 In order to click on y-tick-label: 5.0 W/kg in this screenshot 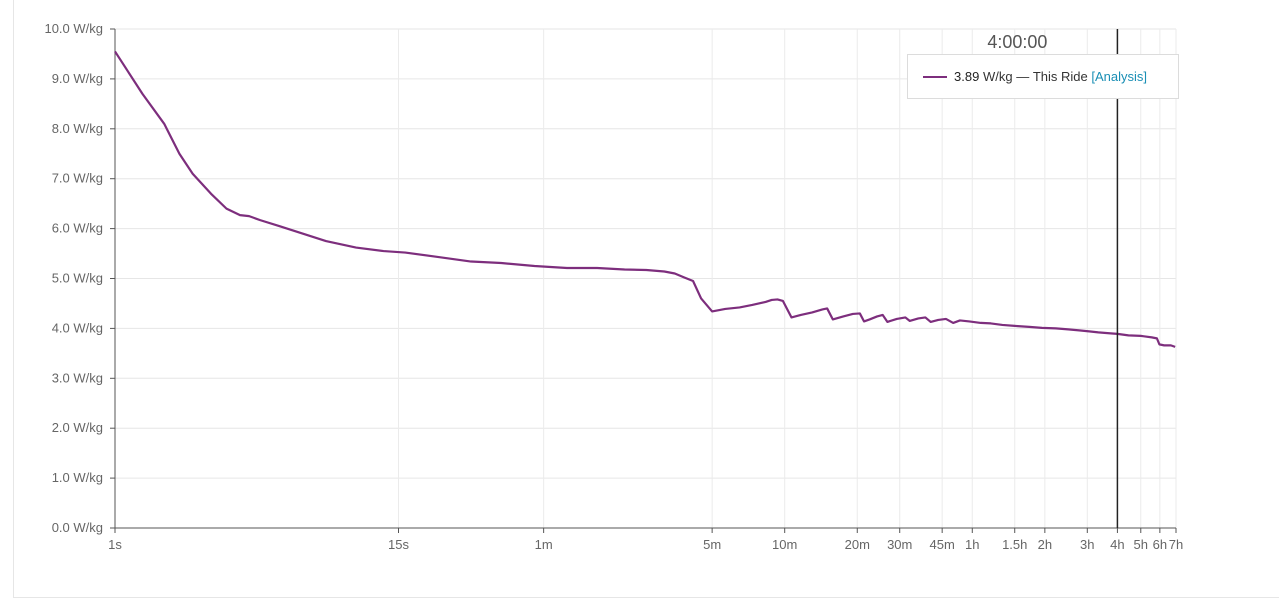, I will do `click(77, 278)`.